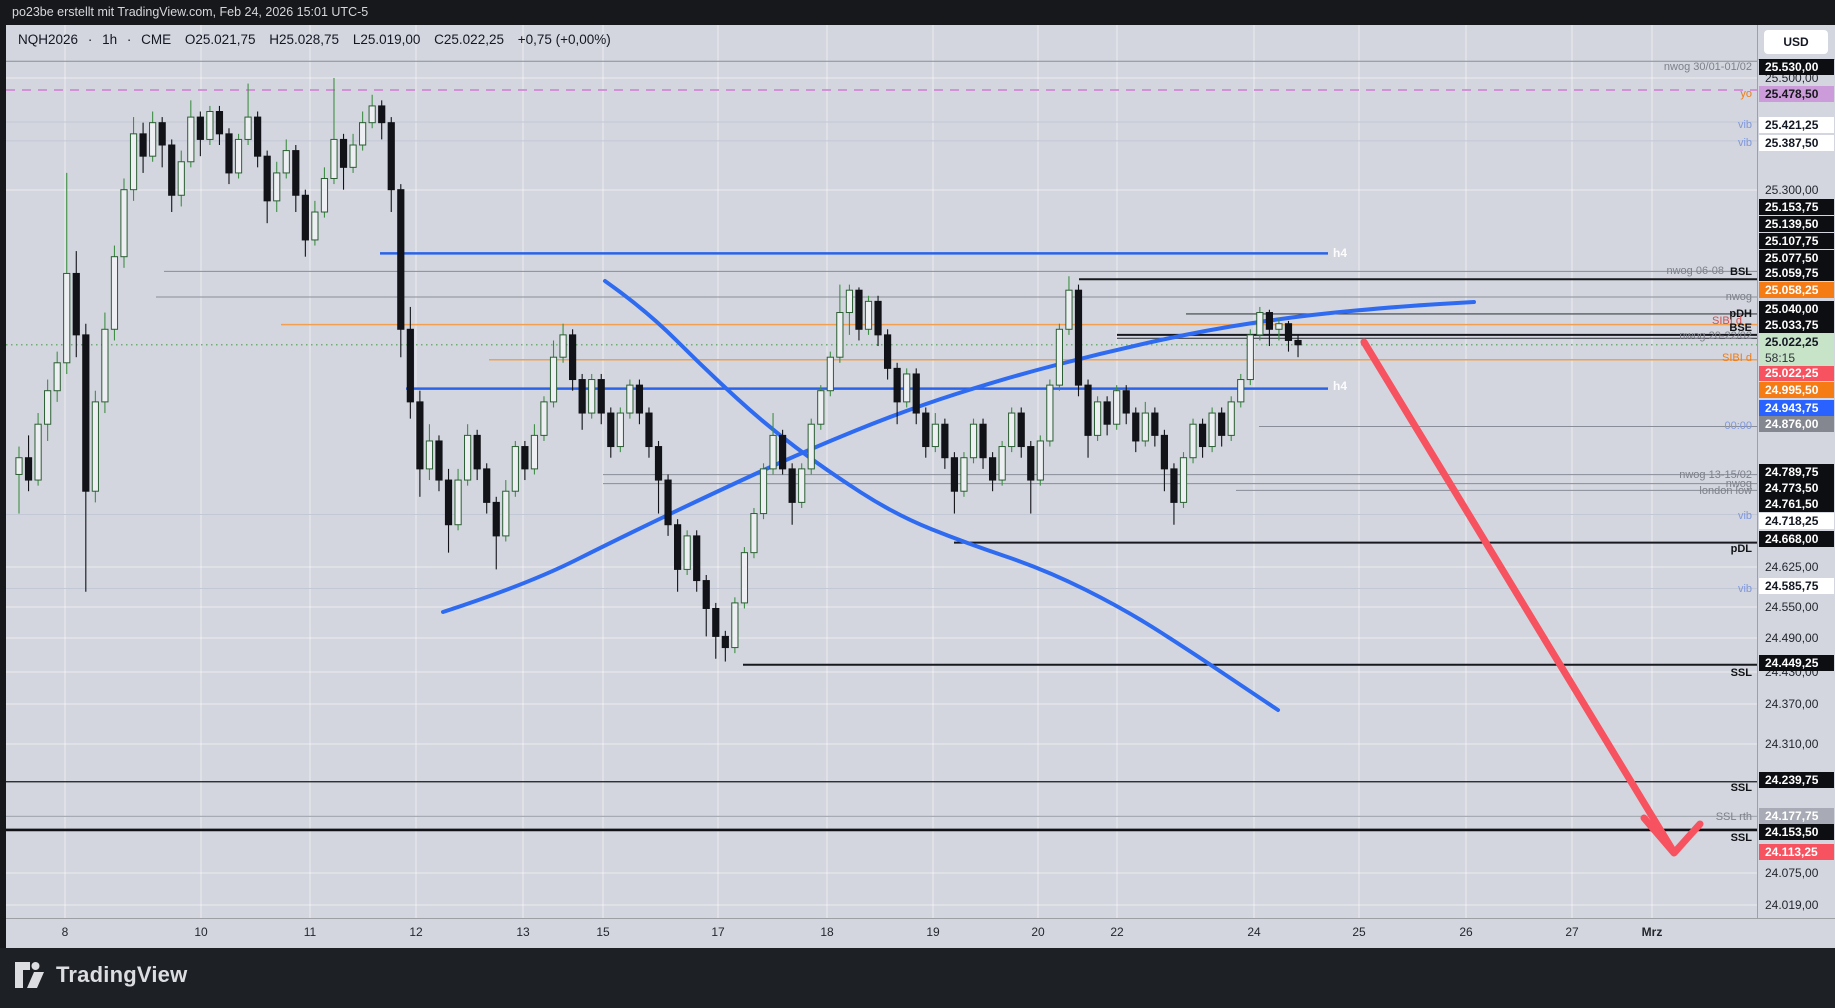 The height and width of the screenshot is (1008, 1835). Describe the element at coordinates (304, 39) in the screenshot. I see `high-value: H25.028,75` at that location.